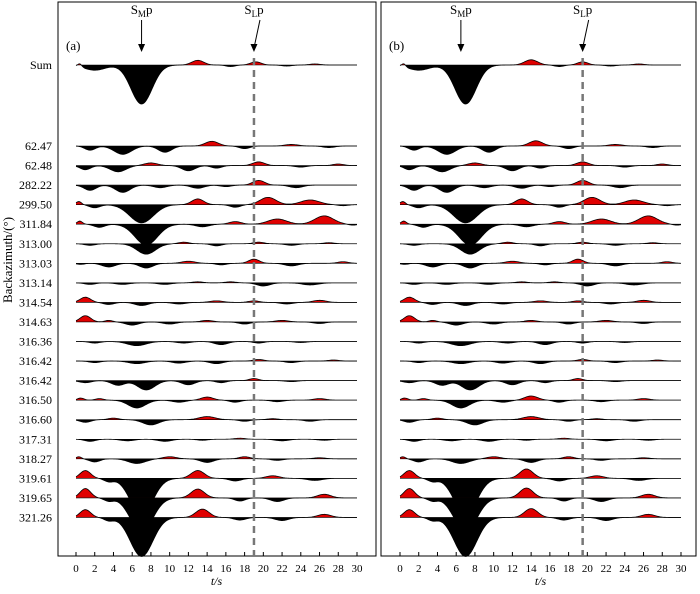 The width and height of the screenshot is (700, 594). What do you see at coordinates (518, 385) in the screenshot?
I see `trace-1-12-negative-fill` at bounding box center [518, 385].